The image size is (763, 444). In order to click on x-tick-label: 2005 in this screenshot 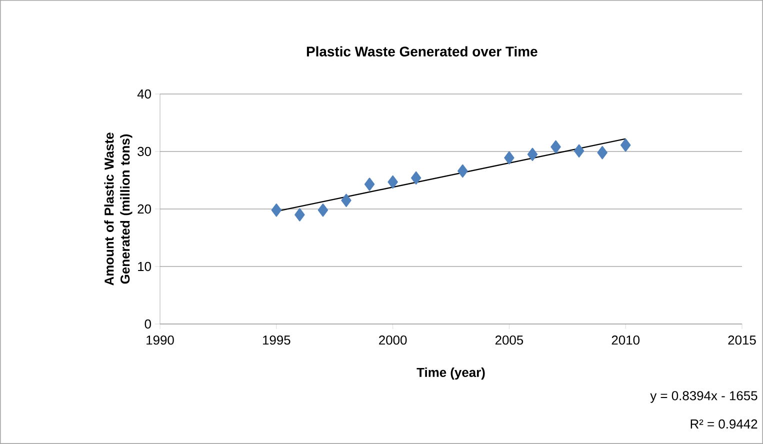, I will do `click(509, 340)`.